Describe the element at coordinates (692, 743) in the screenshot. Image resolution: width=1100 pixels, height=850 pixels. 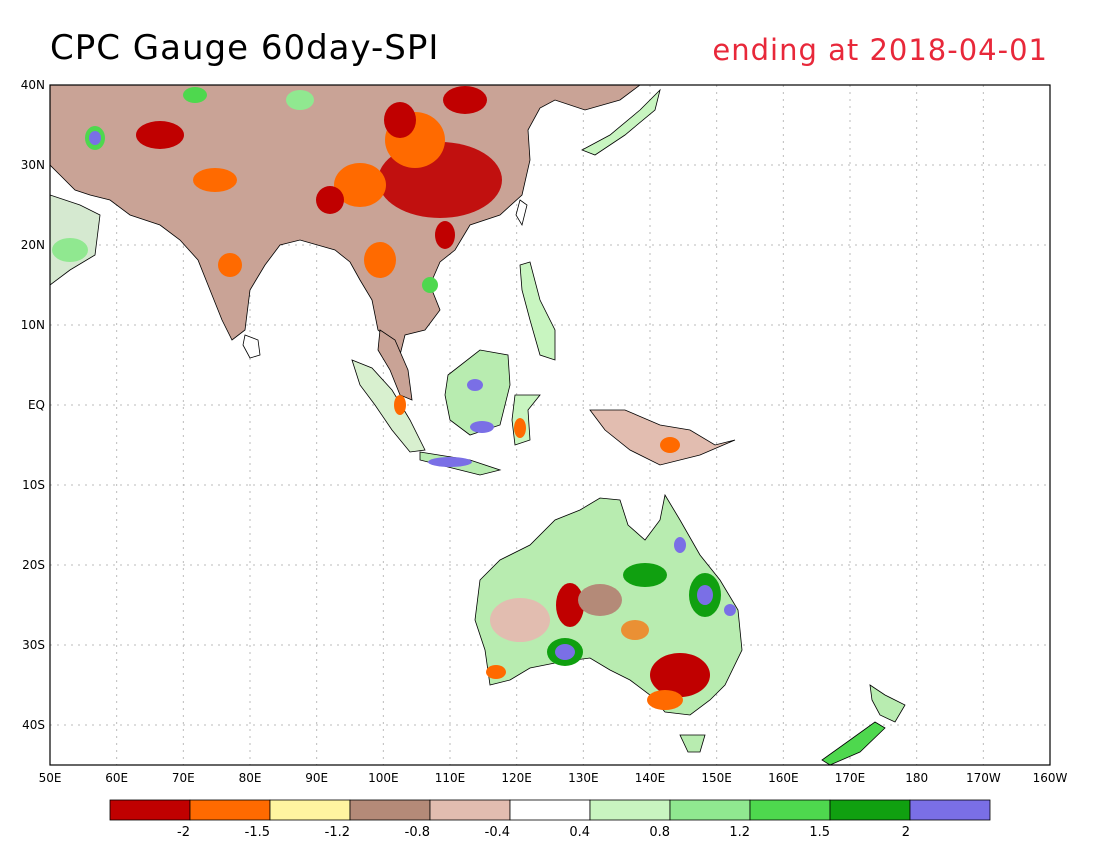
I see `tasmania` at that location.